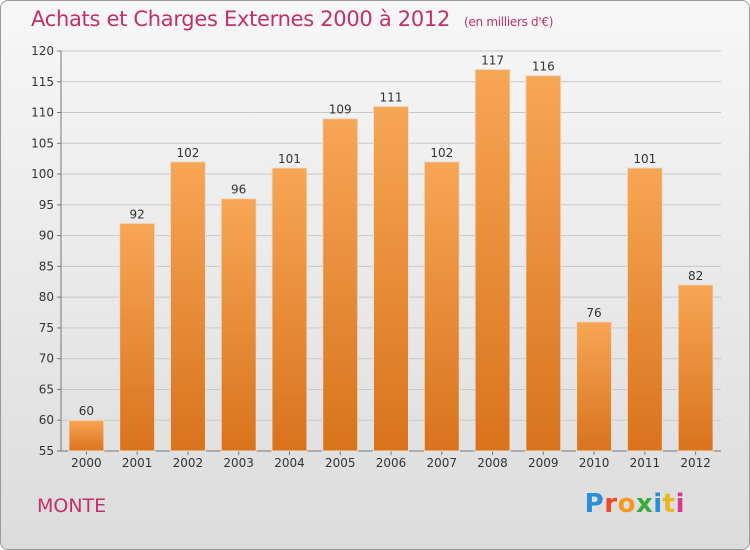  What do you see at coordinates (187, 306) in the screenshot?
I see `bar-2002` at bounding box center [187, 306].